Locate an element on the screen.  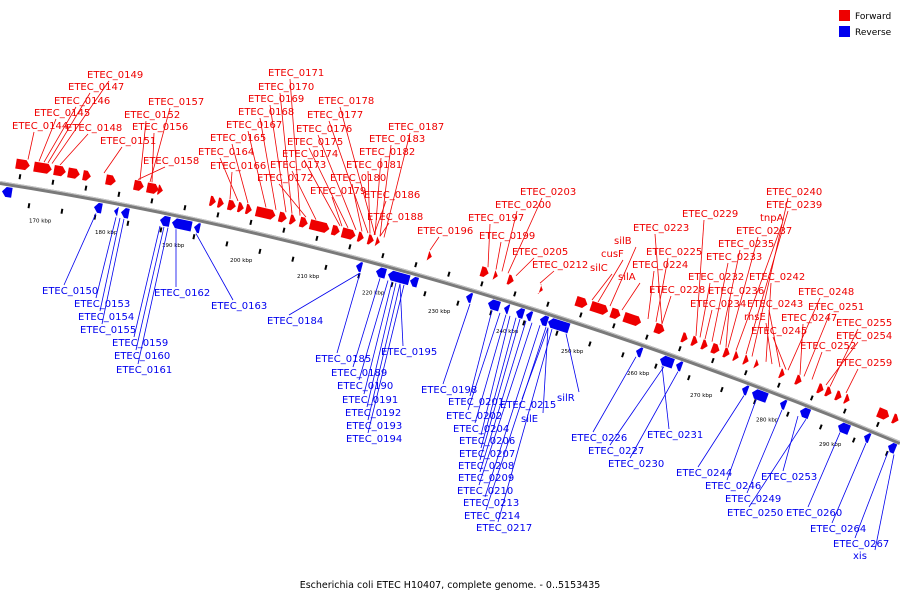
forward-gene-label: ETEC_0255 is located at coordinates (864, 323).